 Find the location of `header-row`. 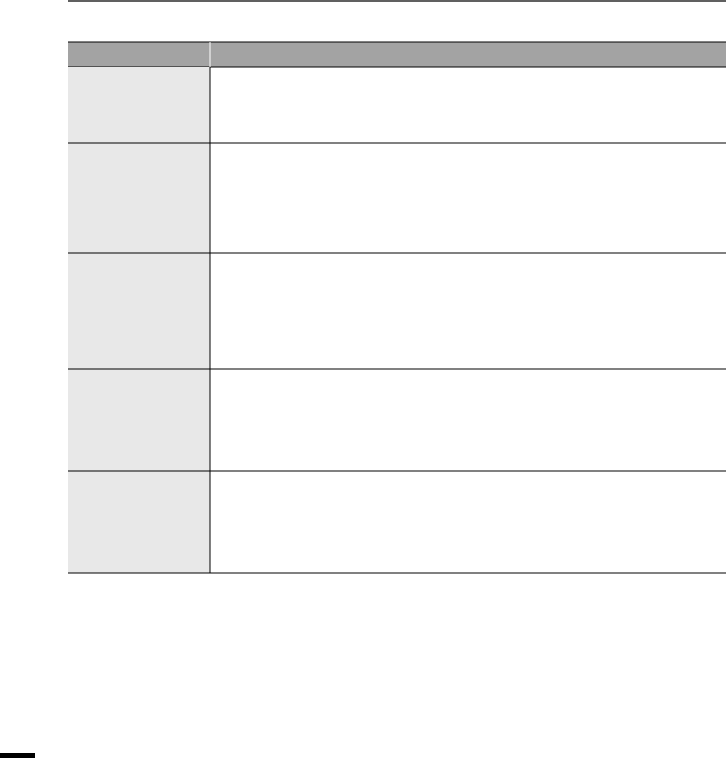

header-row is located at coordinates (397, 54).